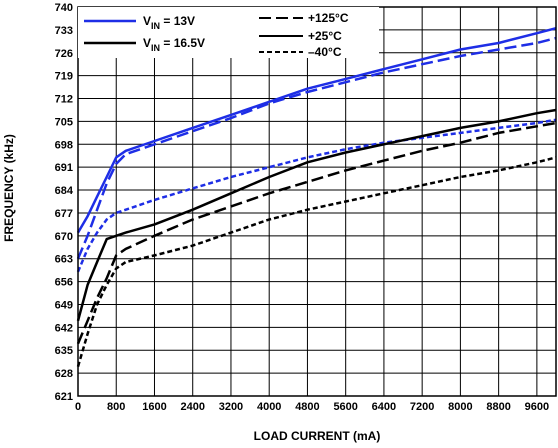 The height and width of the screenshot is (448, 558). Describe the element at coordinates (307, 407) in the screenshot. I see `x-tick-label: 4800` at that location.